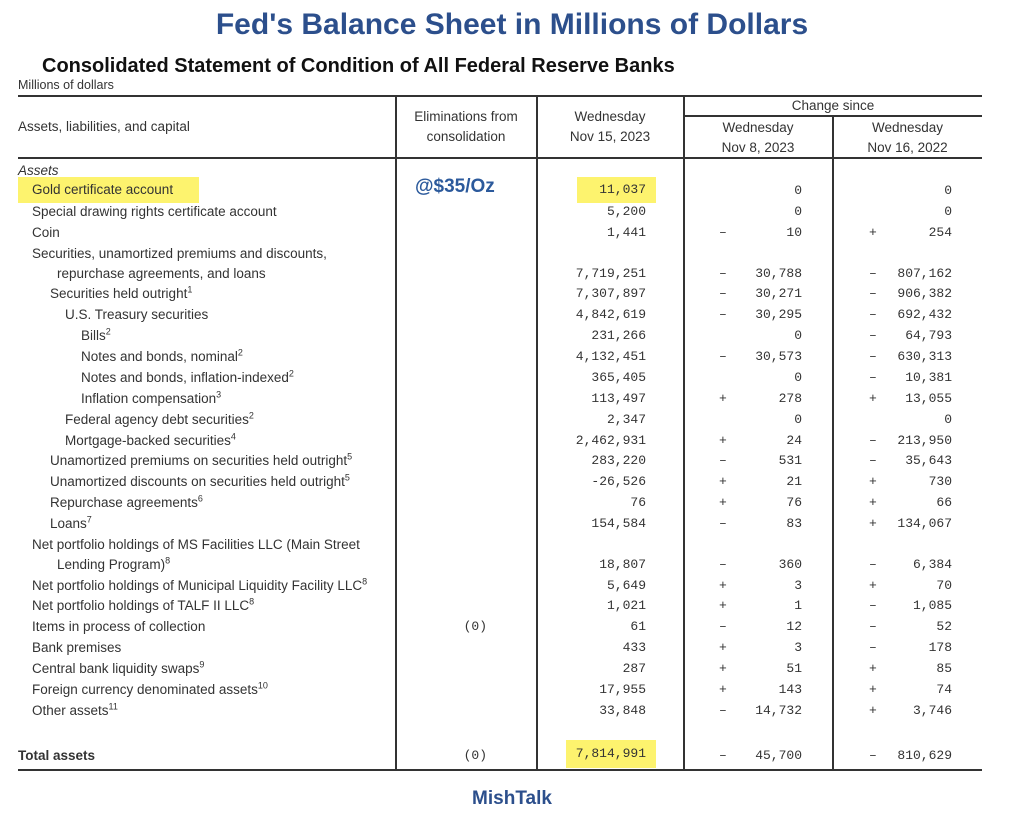 This screenshot has height=834, width=1024. Describe the element at coordinates (794, 482) in the screenshot. I see `week-change-value: 21` at that location.